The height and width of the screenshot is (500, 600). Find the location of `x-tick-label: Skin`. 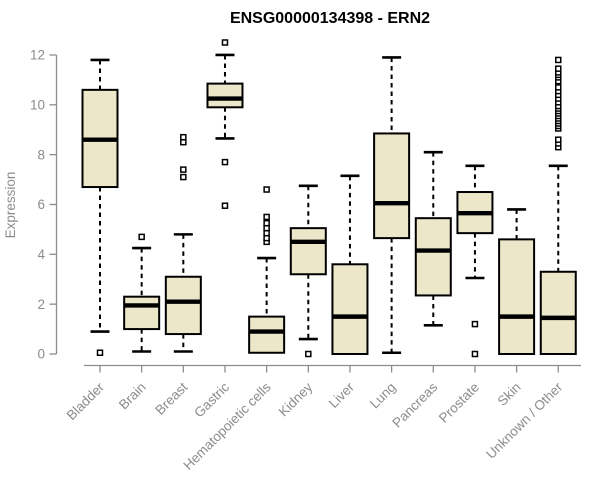

x-tick-label: Skin is located at coordinates (509, 394).